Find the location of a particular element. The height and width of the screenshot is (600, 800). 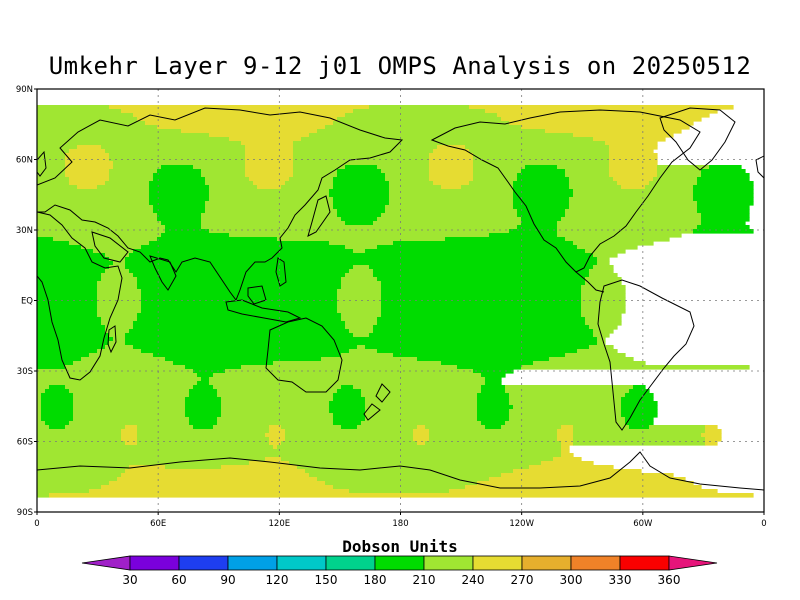

colorbar-level-label: 360 is located at coordinates (669, 580).